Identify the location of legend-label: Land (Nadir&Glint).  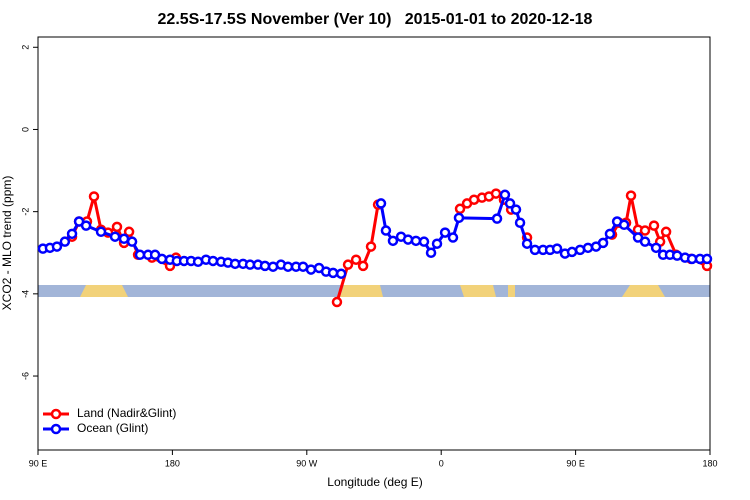
(126, 413).